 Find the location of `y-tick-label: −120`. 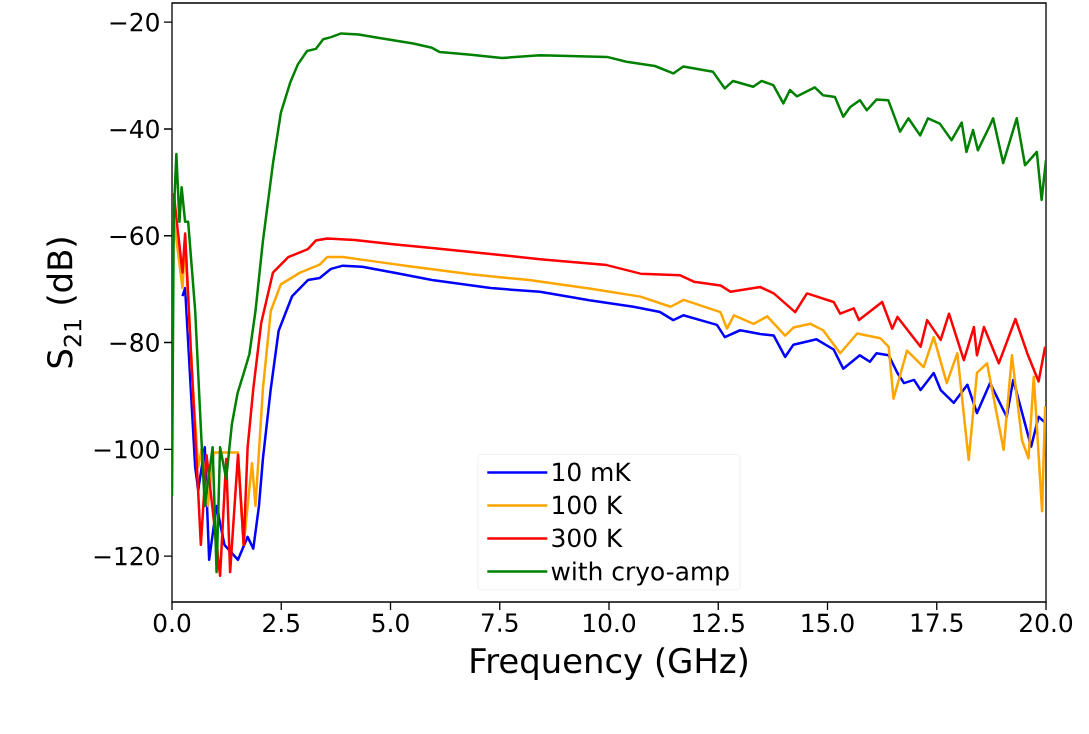

y-tick-label: −120 is located at coordinates (126, 556).